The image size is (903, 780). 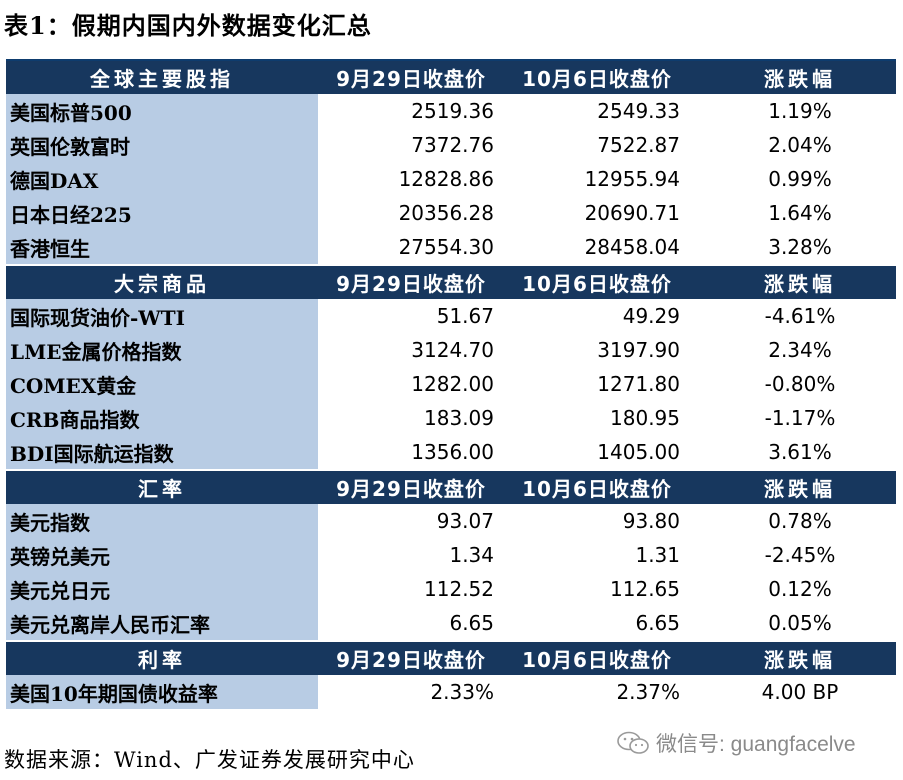 I want to click on value-change: 2.34%, so click(x=800, y=350).